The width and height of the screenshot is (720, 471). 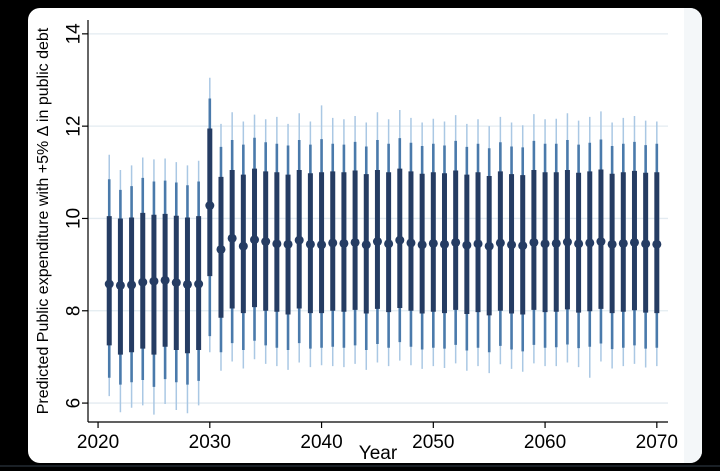 What do you see at coordinates (74, 218) in the screenshot?
I see `y-tick-label: 10` at bounding box center [74, 218].